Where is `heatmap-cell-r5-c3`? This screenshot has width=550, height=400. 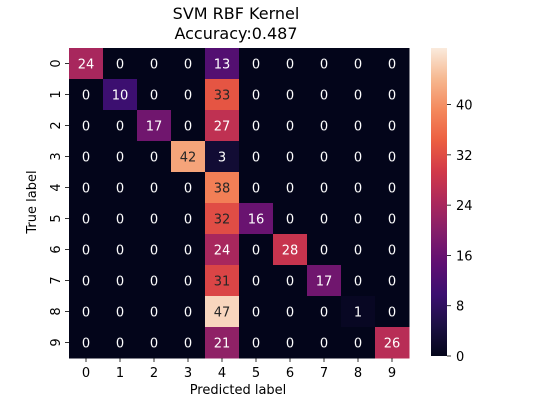 heatmap-cell-r5-c3 is located at coordinates (188, 219).